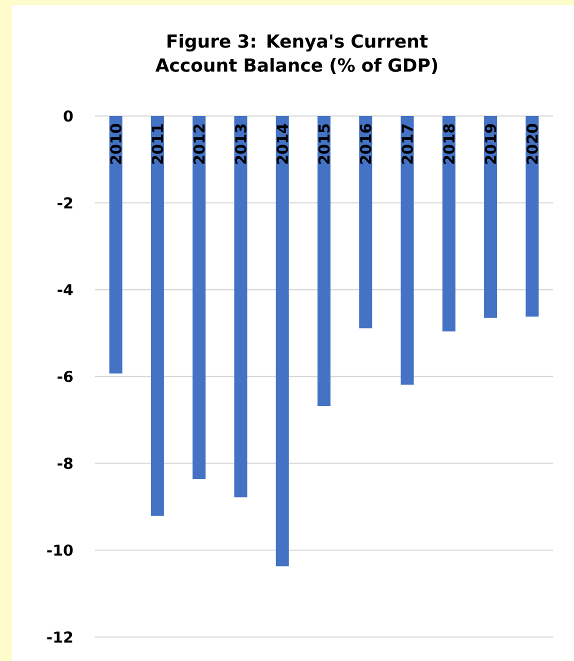 The image size is (574, 661). Describe the element at coordinates (199, 144) in the screenshot. I see `x-tick-label: 2012` at that location.